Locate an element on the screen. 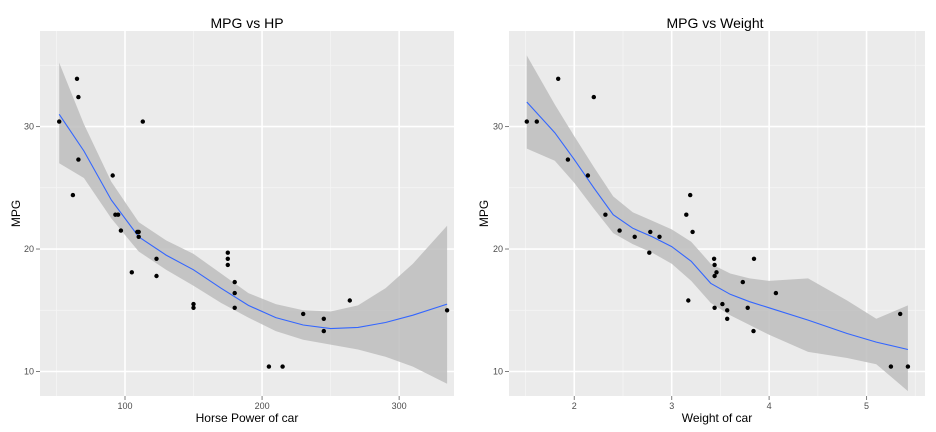 Image resolution: width=936 pixels, height=432 pixels. x-tick-label: 200 is located at coordinates (262, 406).